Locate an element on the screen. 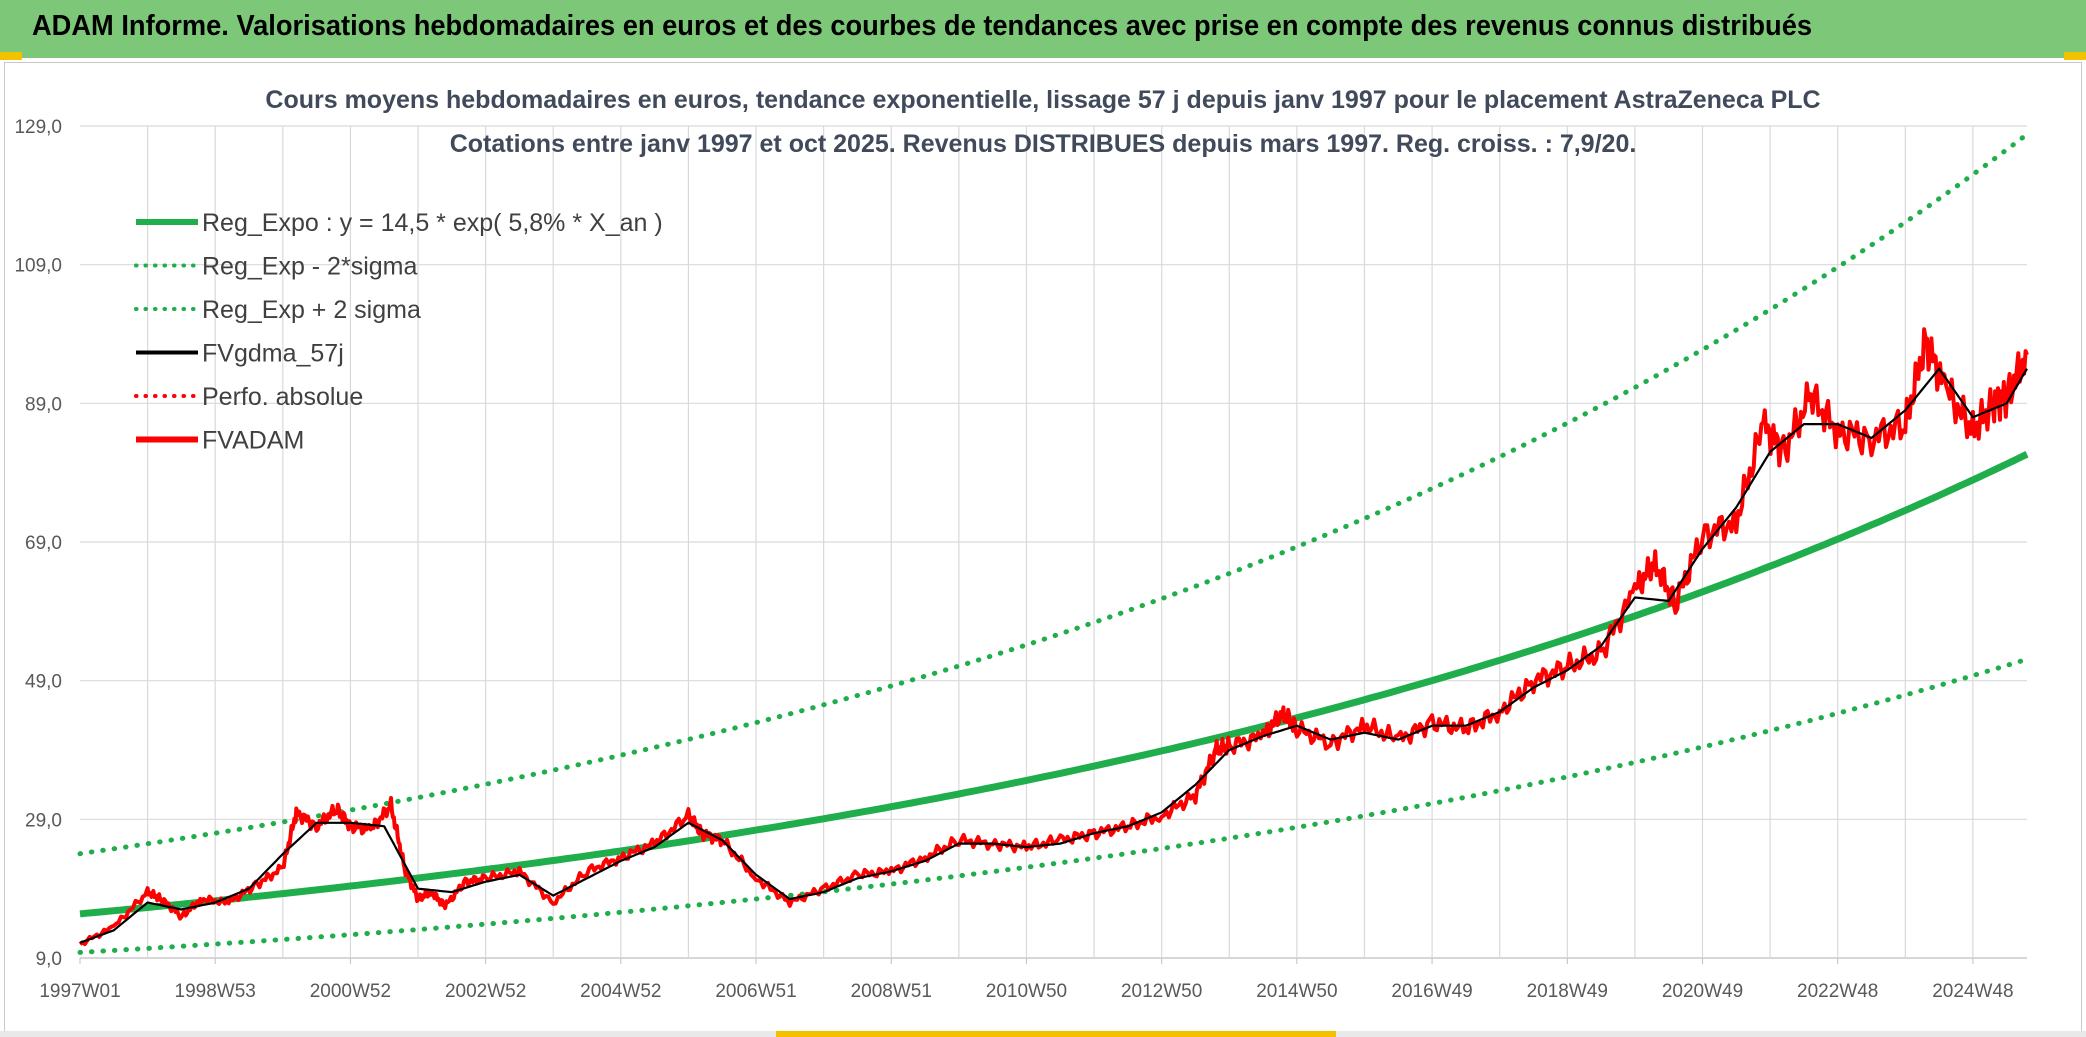 The height and width of the screenshot is (1037, 2086). x-tick-label: 2024W48 is located at coordinates (1972, 991).